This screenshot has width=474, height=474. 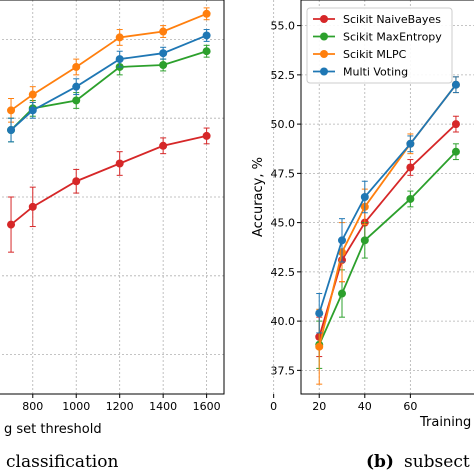 I want to click on max_entropy-series, so click(x=109, y=93).